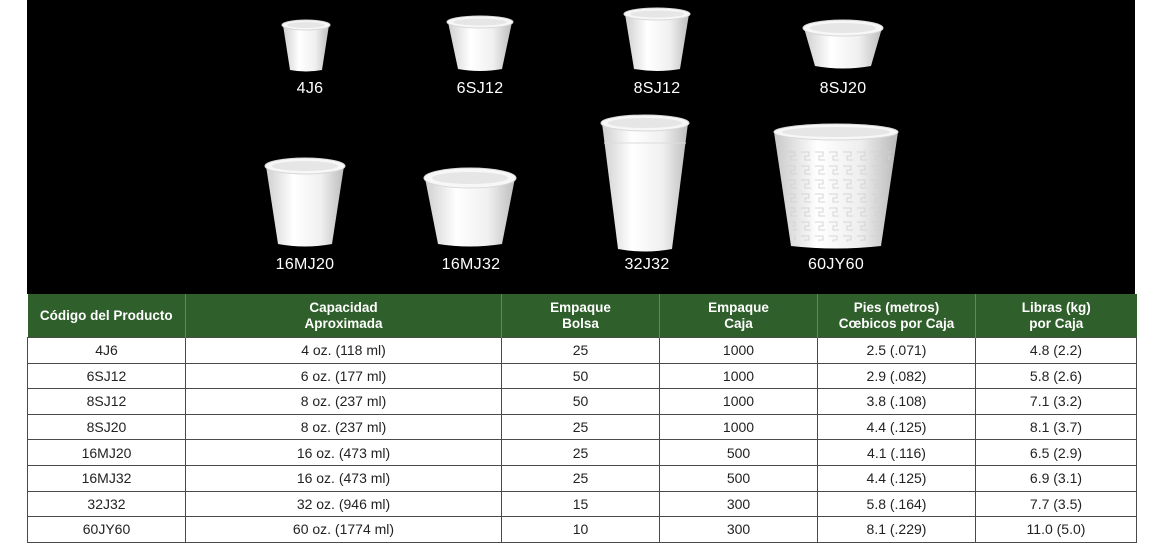 The height and width of the screenshot is (550, 1170). I want to click on cell-cubic-feet: 4.1 (.116), so click(896, 452).